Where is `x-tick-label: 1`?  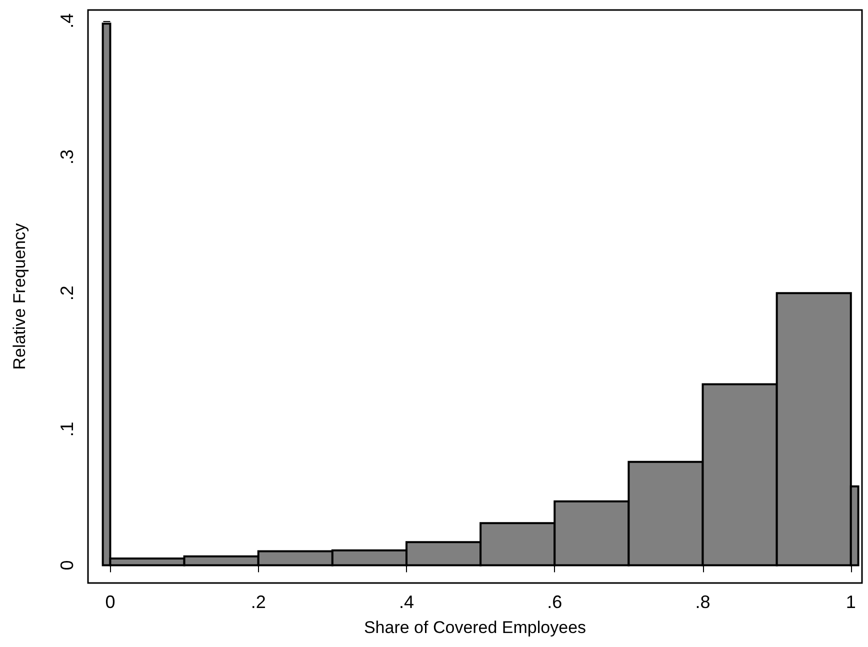 x-tick-label: 1 is located at coordinates (851, 602).